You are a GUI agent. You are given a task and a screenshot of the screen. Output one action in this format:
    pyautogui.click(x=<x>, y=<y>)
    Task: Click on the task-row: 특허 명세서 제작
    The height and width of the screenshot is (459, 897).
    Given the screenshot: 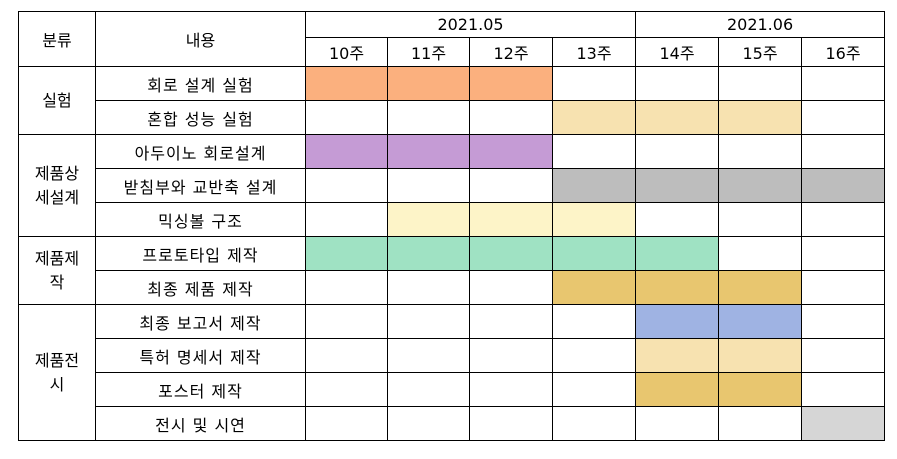 What is the action you would take?
    pyautogui.click(x=452, y=355)
    